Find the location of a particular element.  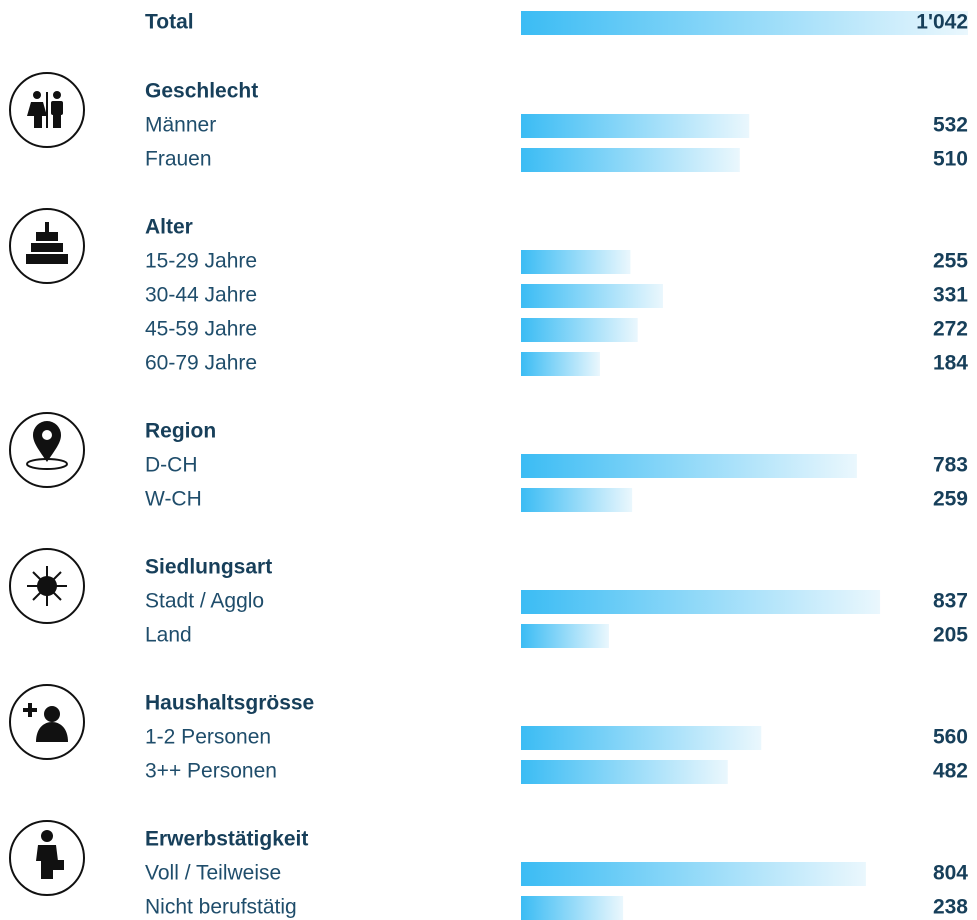

category-label: Frauen is located at coordinates (178, 159).